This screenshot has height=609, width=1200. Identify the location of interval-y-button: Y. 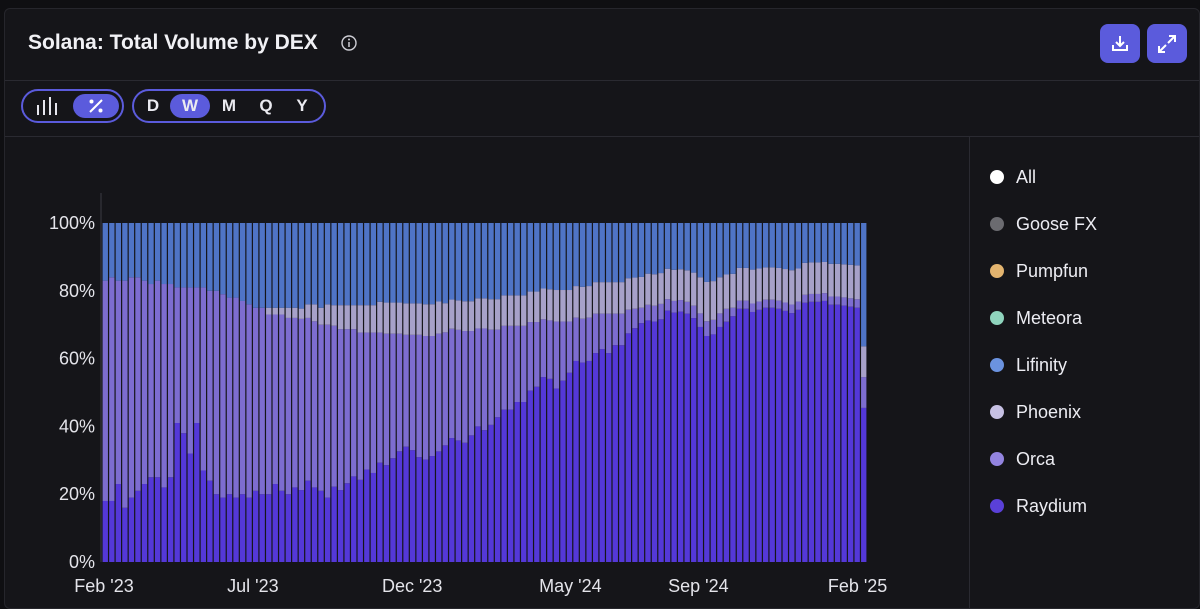
(302, 105).